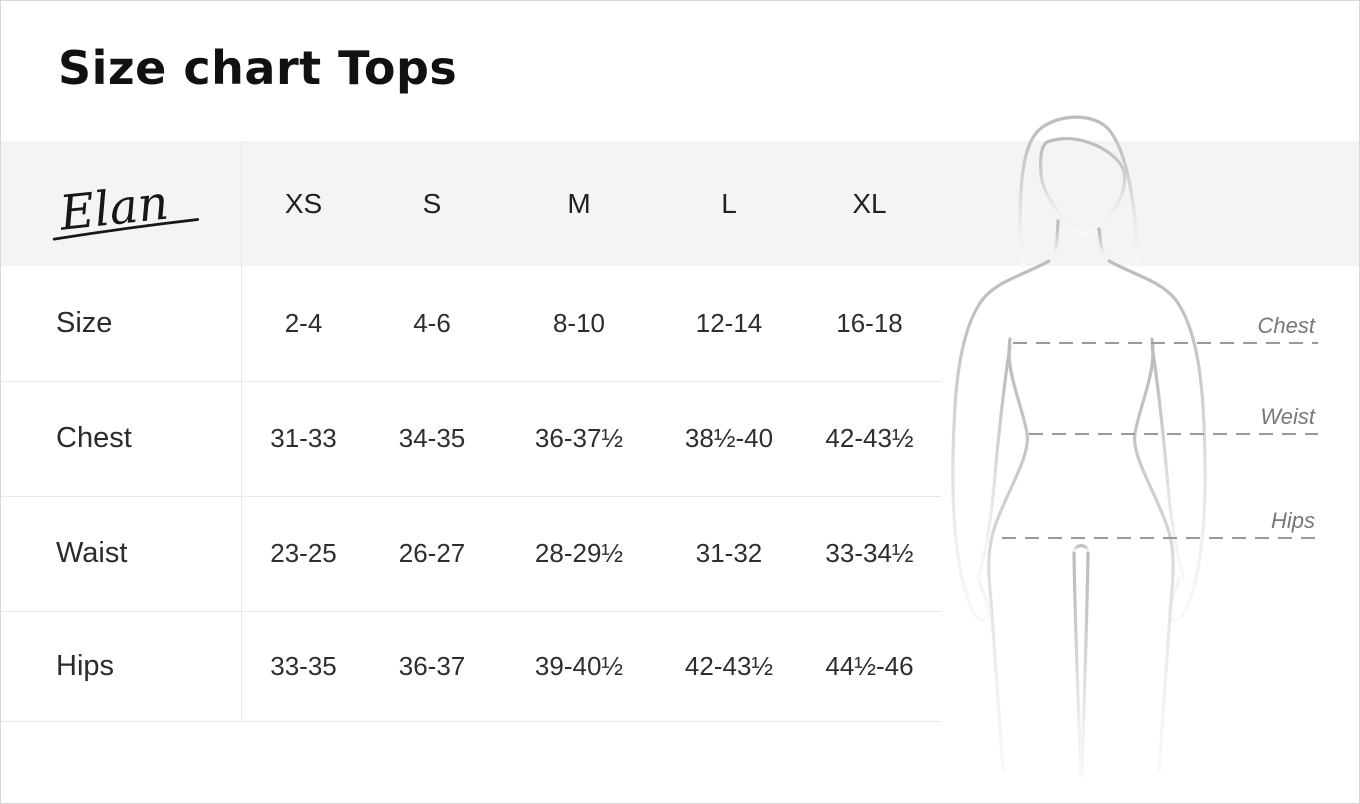 This screenshot has width=1360, height=804. Describe the element at coordinates (84, 323) in the screenshot. I see `row-label: Size` at that location.